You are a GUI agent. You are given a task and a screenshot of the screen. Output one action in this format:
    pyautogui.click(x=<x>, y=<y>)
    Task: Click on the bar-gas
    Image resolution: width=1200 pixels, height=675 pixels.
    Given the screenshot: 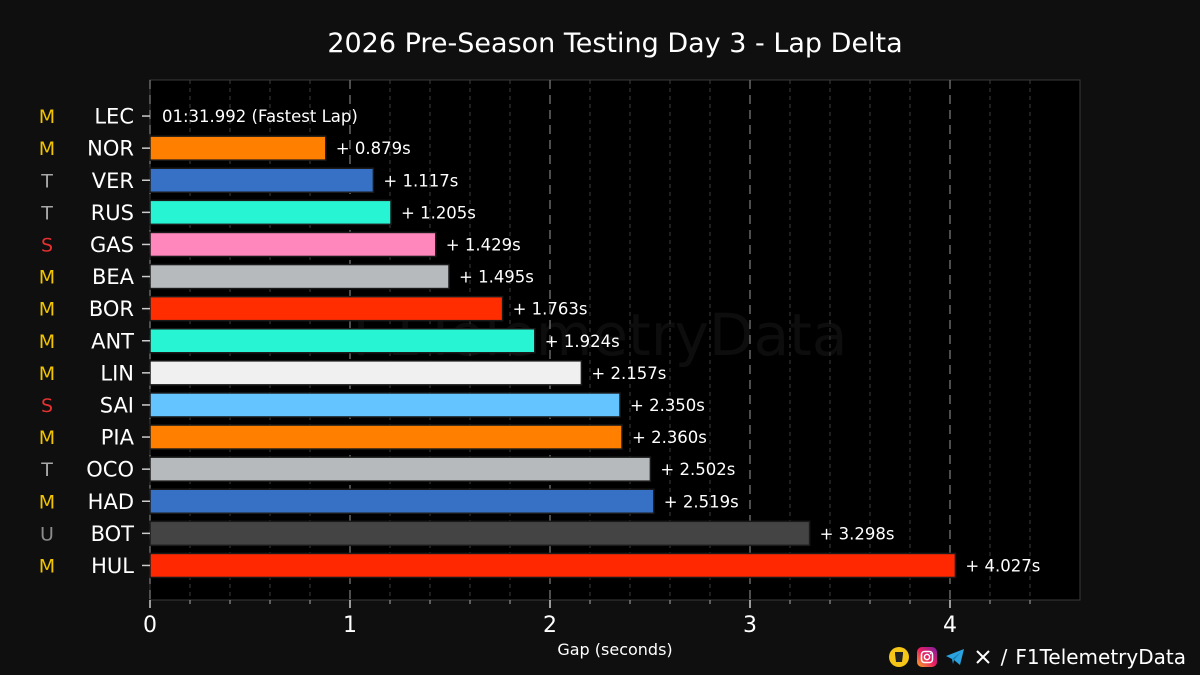 What is the action you would take?
    pyautogui.click(x=293, y=244)
    